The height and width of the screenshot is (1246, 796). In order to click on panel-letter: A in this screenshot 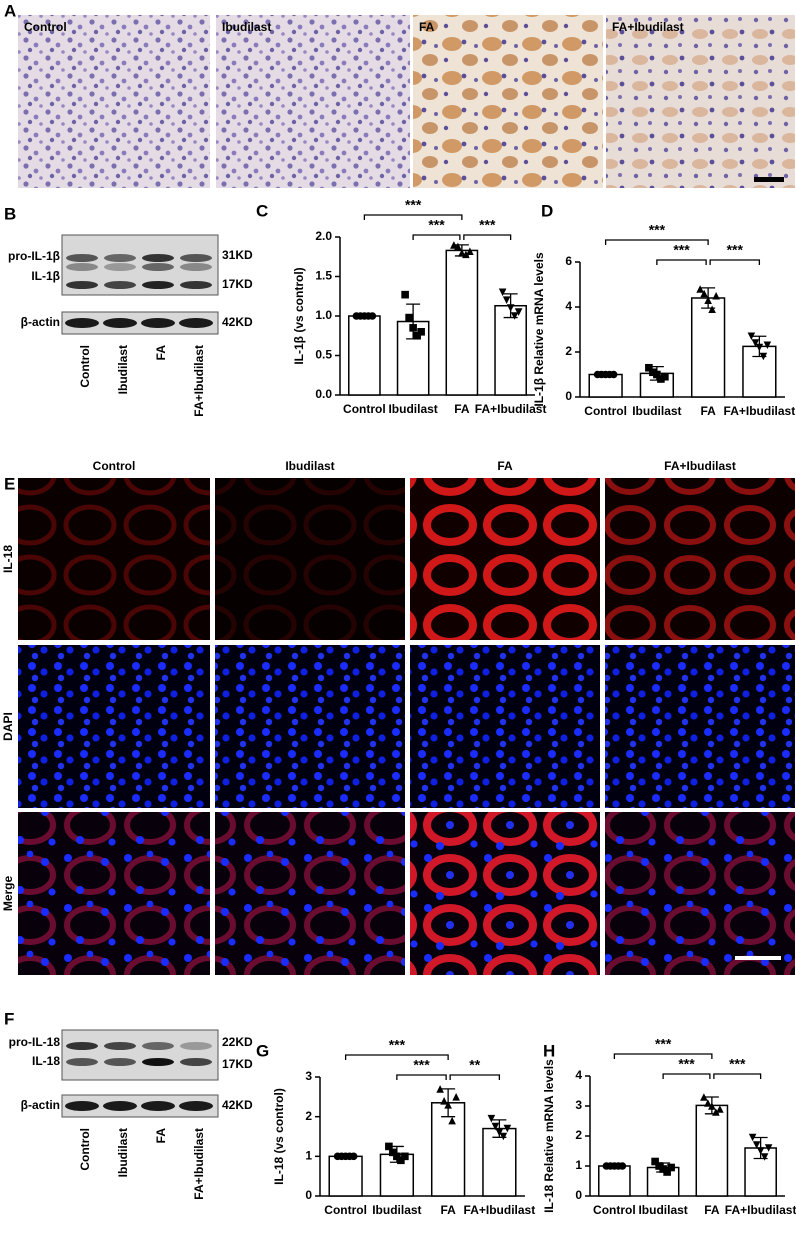, I will do `click(10, 10)`.